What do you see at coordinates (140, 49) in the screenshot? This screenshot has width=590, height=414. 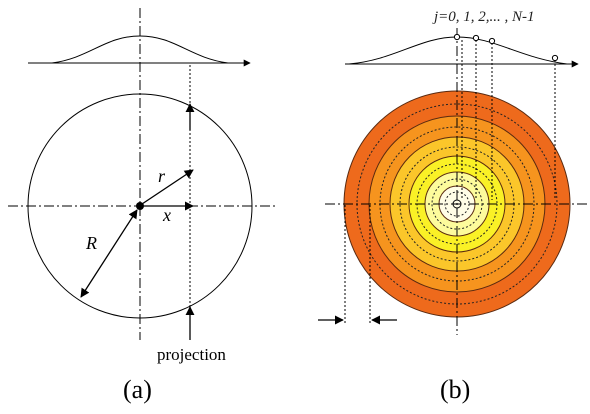 I see `profile-curve-a` at bounding box center [140, 49].